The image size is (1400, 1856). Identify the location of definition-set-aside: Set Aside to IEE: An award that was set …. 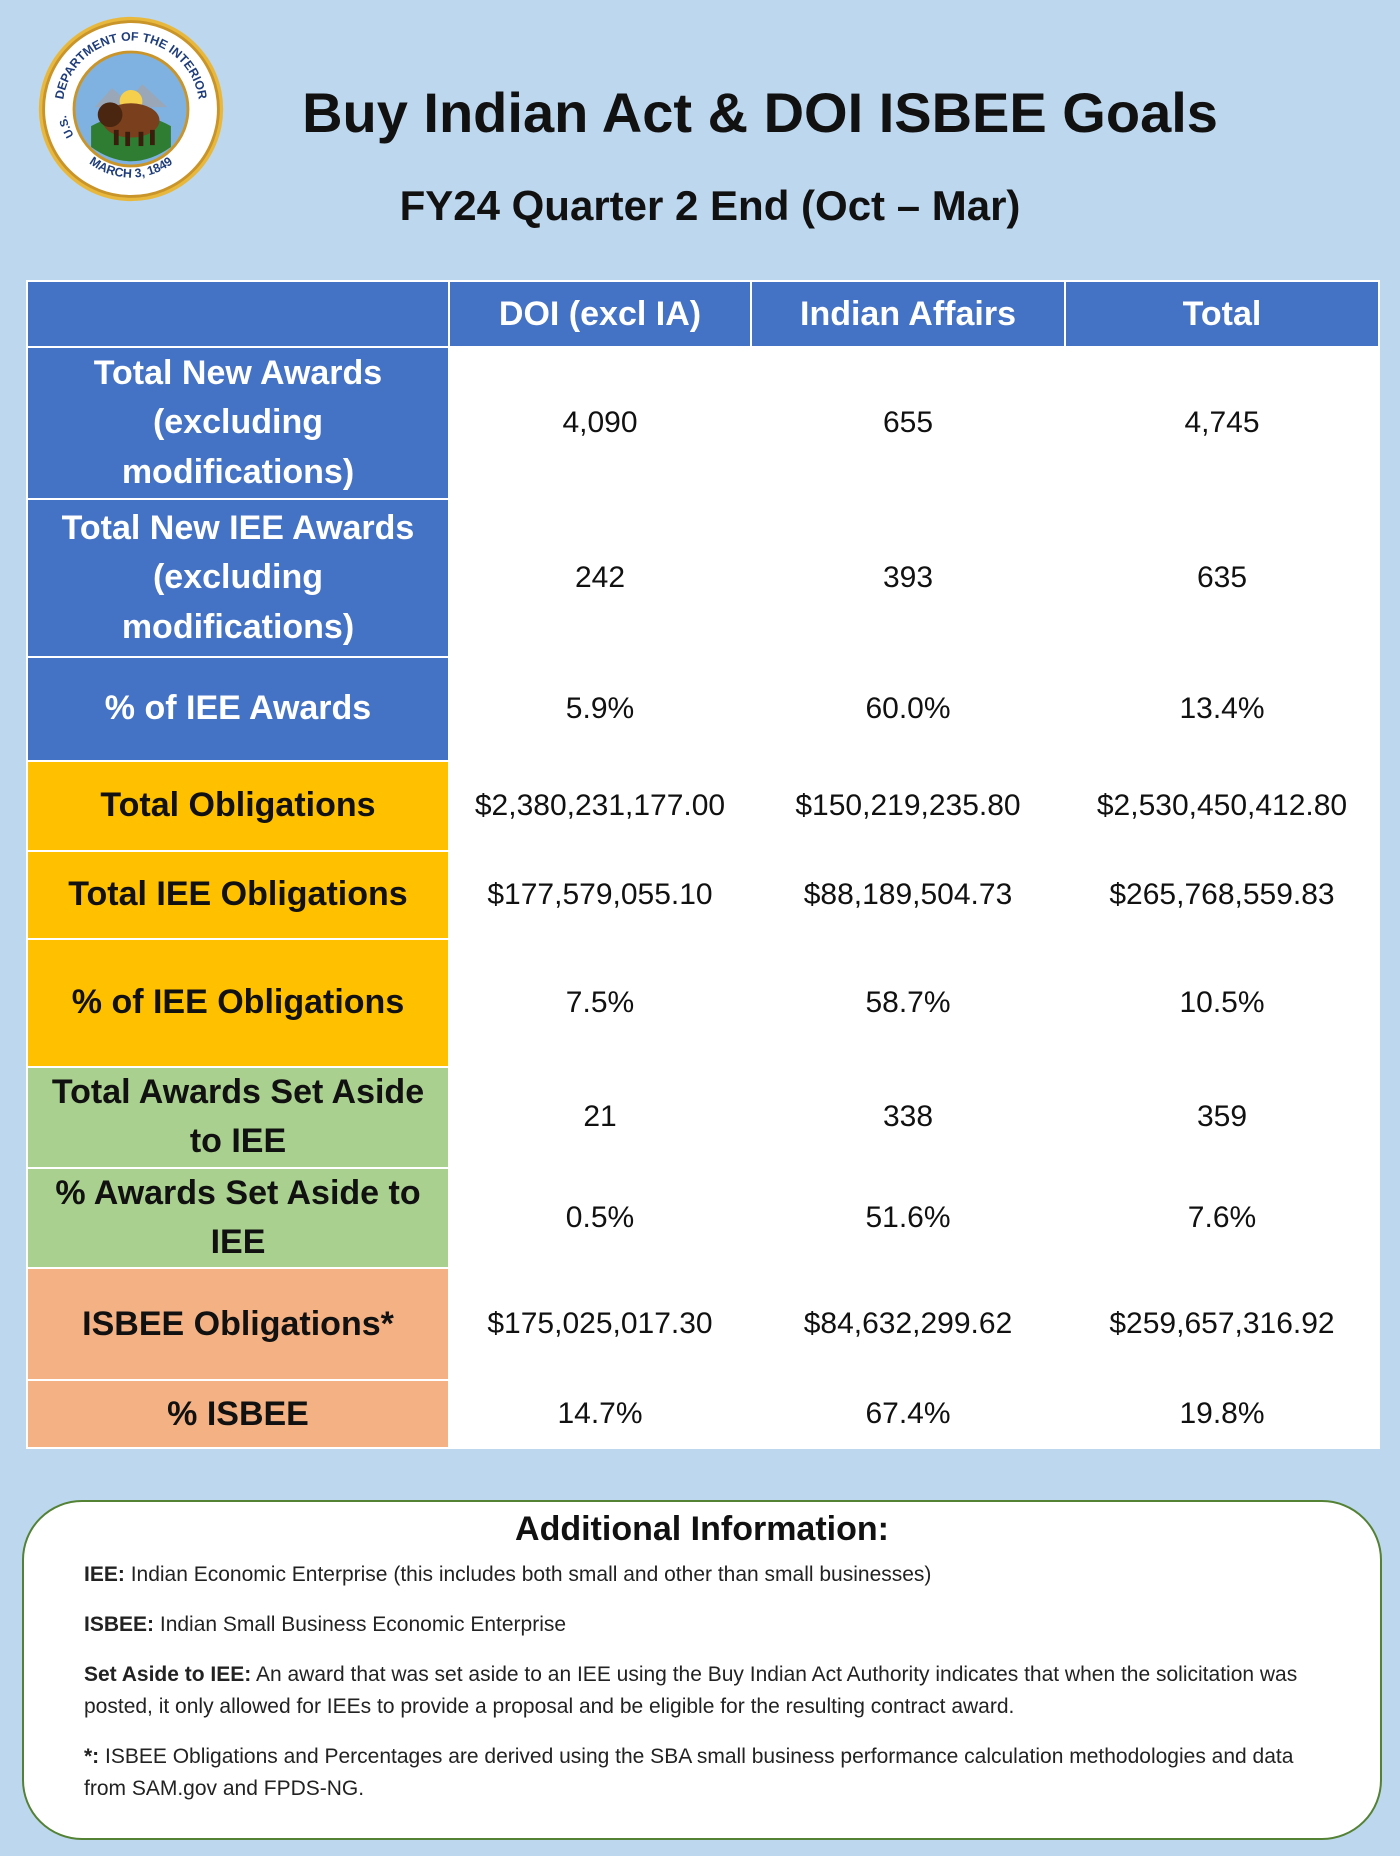
(702, 1691).